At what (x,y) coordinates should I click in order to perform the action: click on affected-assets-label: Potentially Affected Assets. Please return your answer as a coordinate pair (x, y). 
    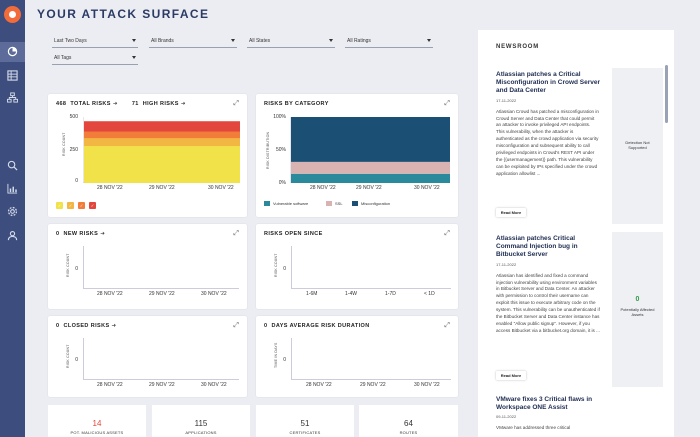
    Looking at the image, I should click on (637, 312).